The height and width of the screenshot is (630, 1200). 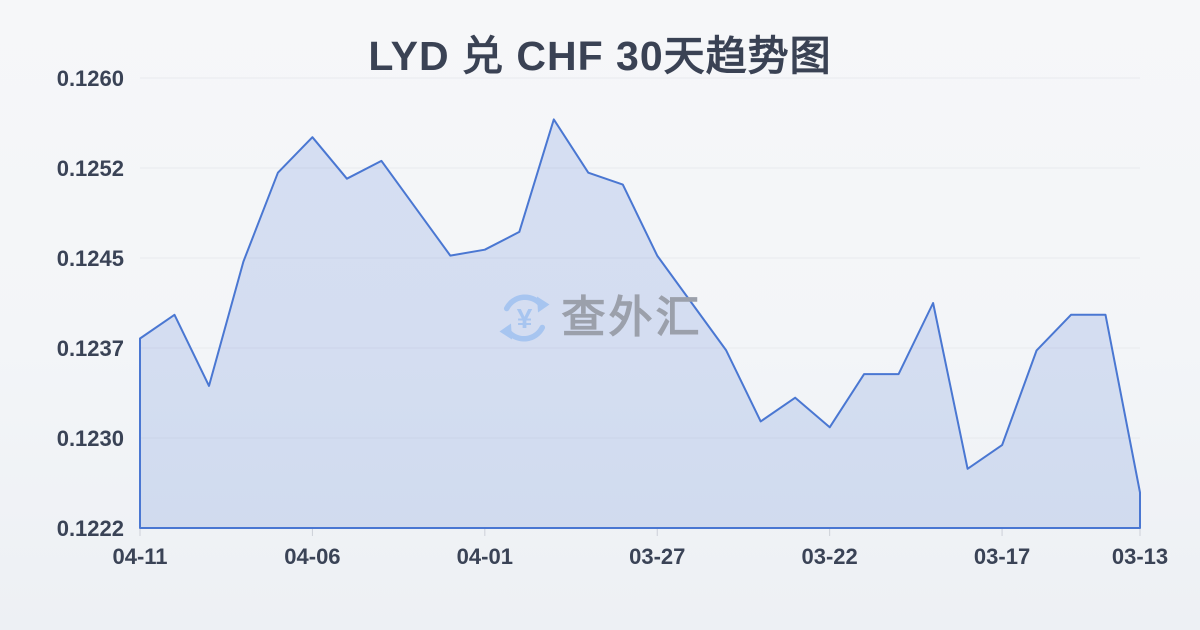 What do you see at coordinates (312, 556) in the screenshot?
I see `x-axis-label: 04-06` at bounding box center [312, 556].